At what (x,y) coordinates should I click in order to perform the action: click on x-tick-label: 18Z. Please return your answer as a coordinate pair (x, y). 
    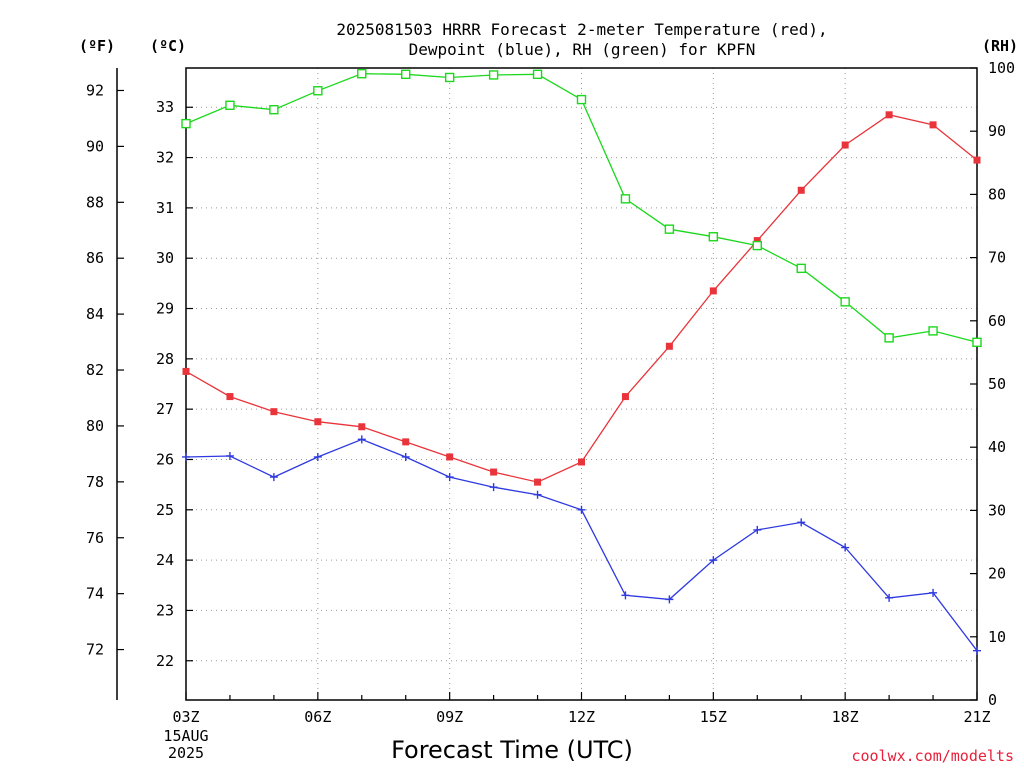
    Looking at the image, I should click on (845, 717).